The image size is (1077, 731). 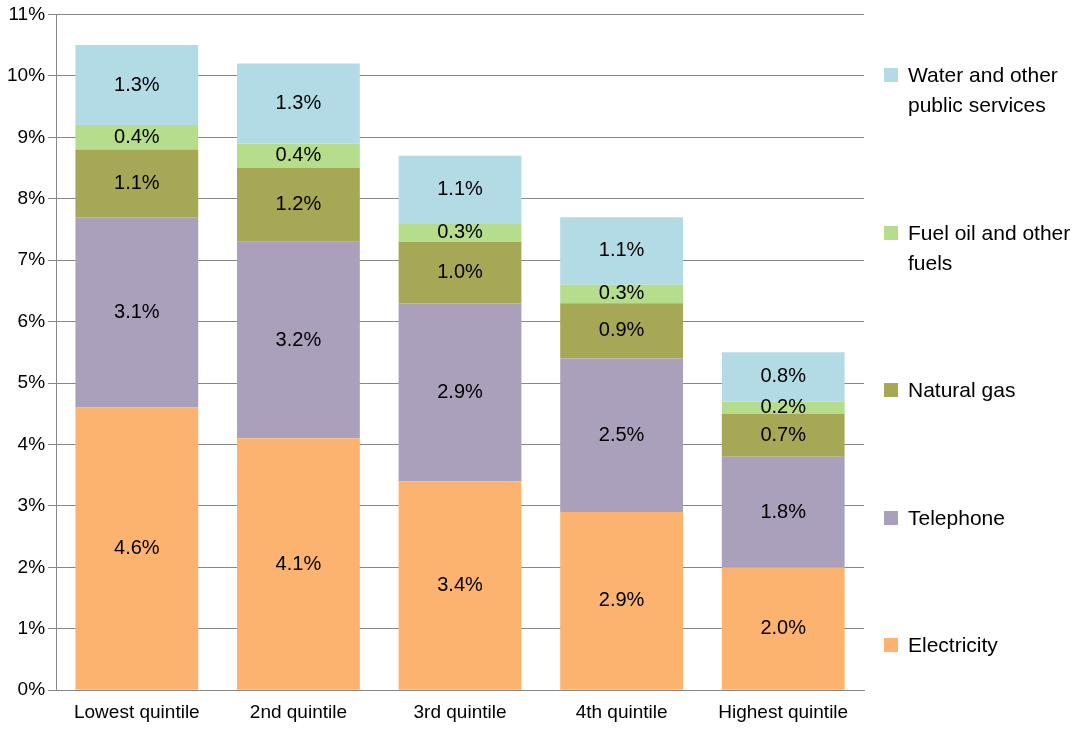 What do you see at coordinates (953, 645) in the screenshot?
I see `legend-label: Electricity` at bounding box center [953, 645].